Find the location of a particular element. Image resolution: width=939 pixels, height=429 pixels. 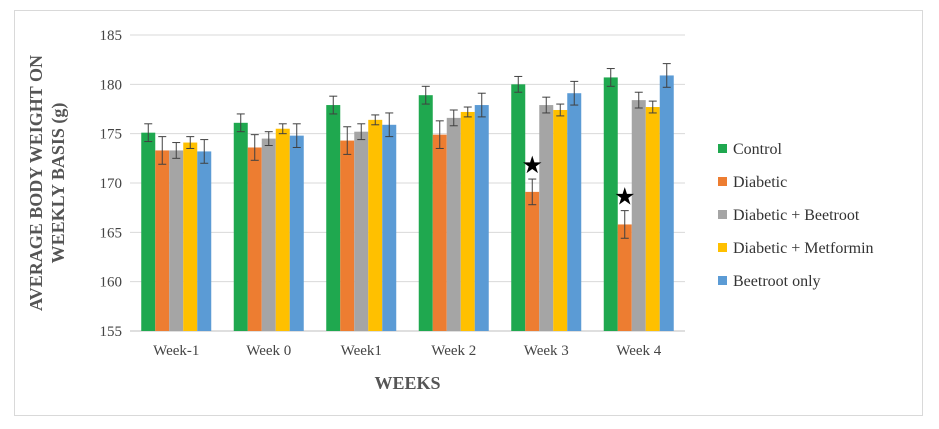

x-tick-label: Week 2 is located at coordinates (453, 351).